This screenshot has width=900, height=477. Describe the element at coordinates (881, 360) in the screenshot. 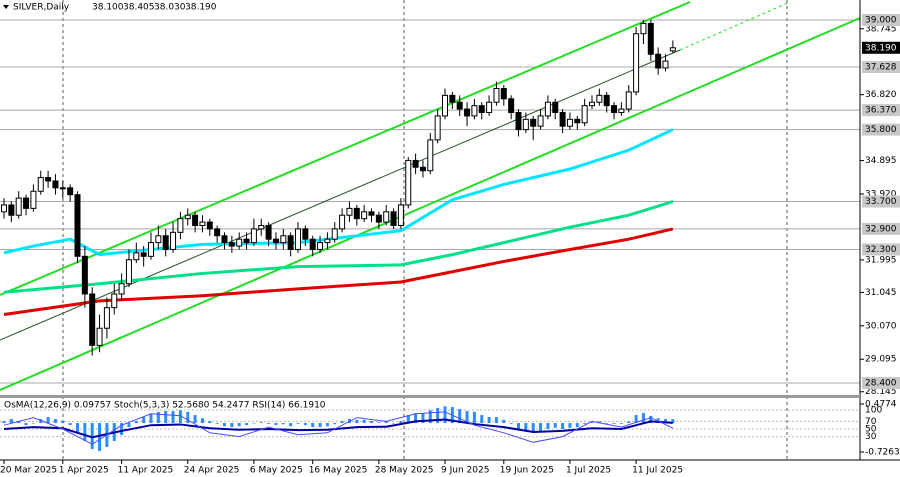

I see `y-tick-label: 29.095` at that location.